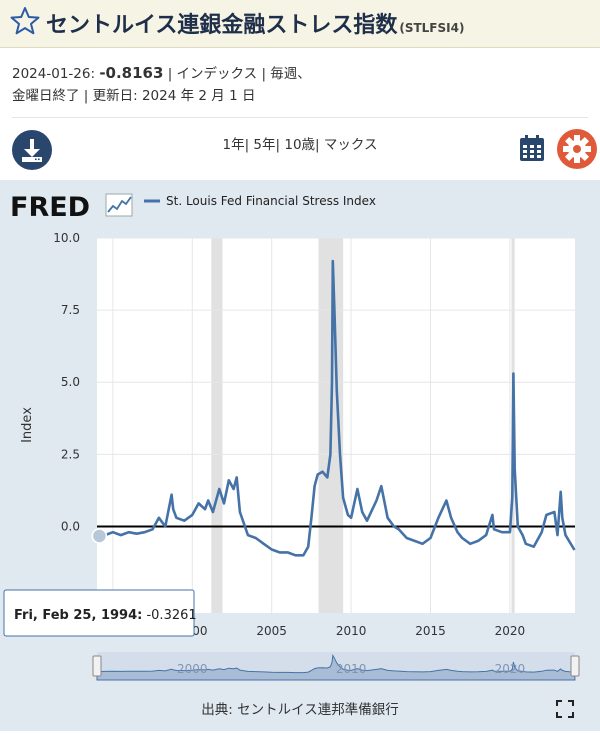 This screenshot has height=735, width=600. I want to click on star-icon, so click(25, 21).